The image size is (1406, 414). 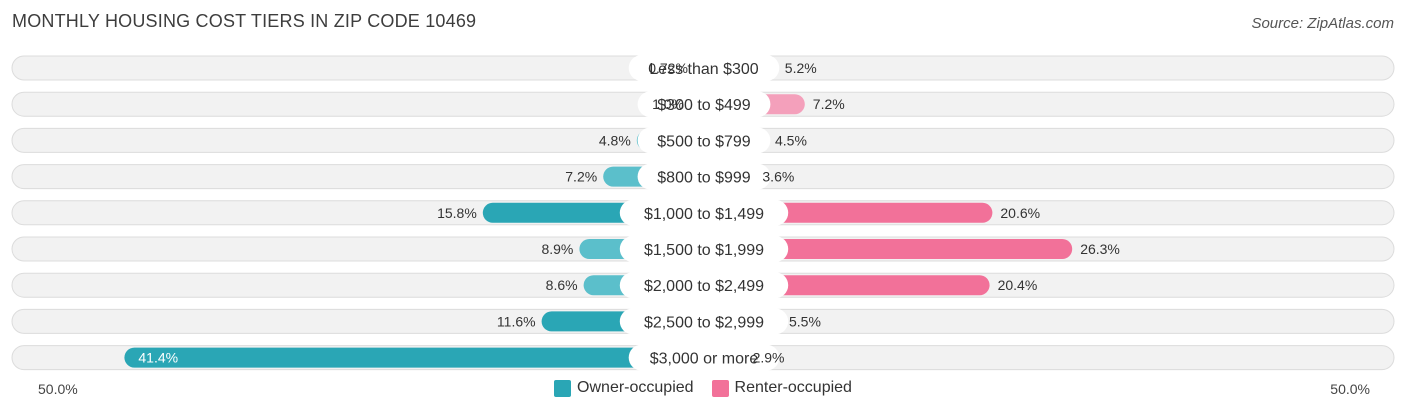 What do you see at coordinates (829, 104) in the screenshot?
I see `renter-value-label: 7.2%` at bounding box center [829, 104].